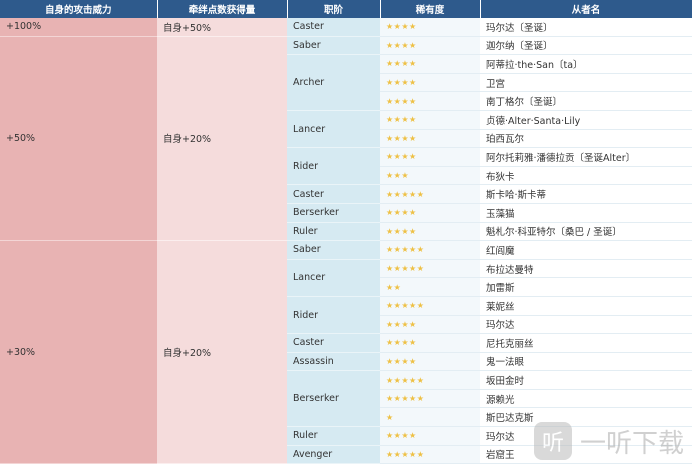 This screenshot has width=692, height=464. Describe the element at coordinates (586, 454) in the screenshot. I see `servant-name: 岩窟王` at that location.